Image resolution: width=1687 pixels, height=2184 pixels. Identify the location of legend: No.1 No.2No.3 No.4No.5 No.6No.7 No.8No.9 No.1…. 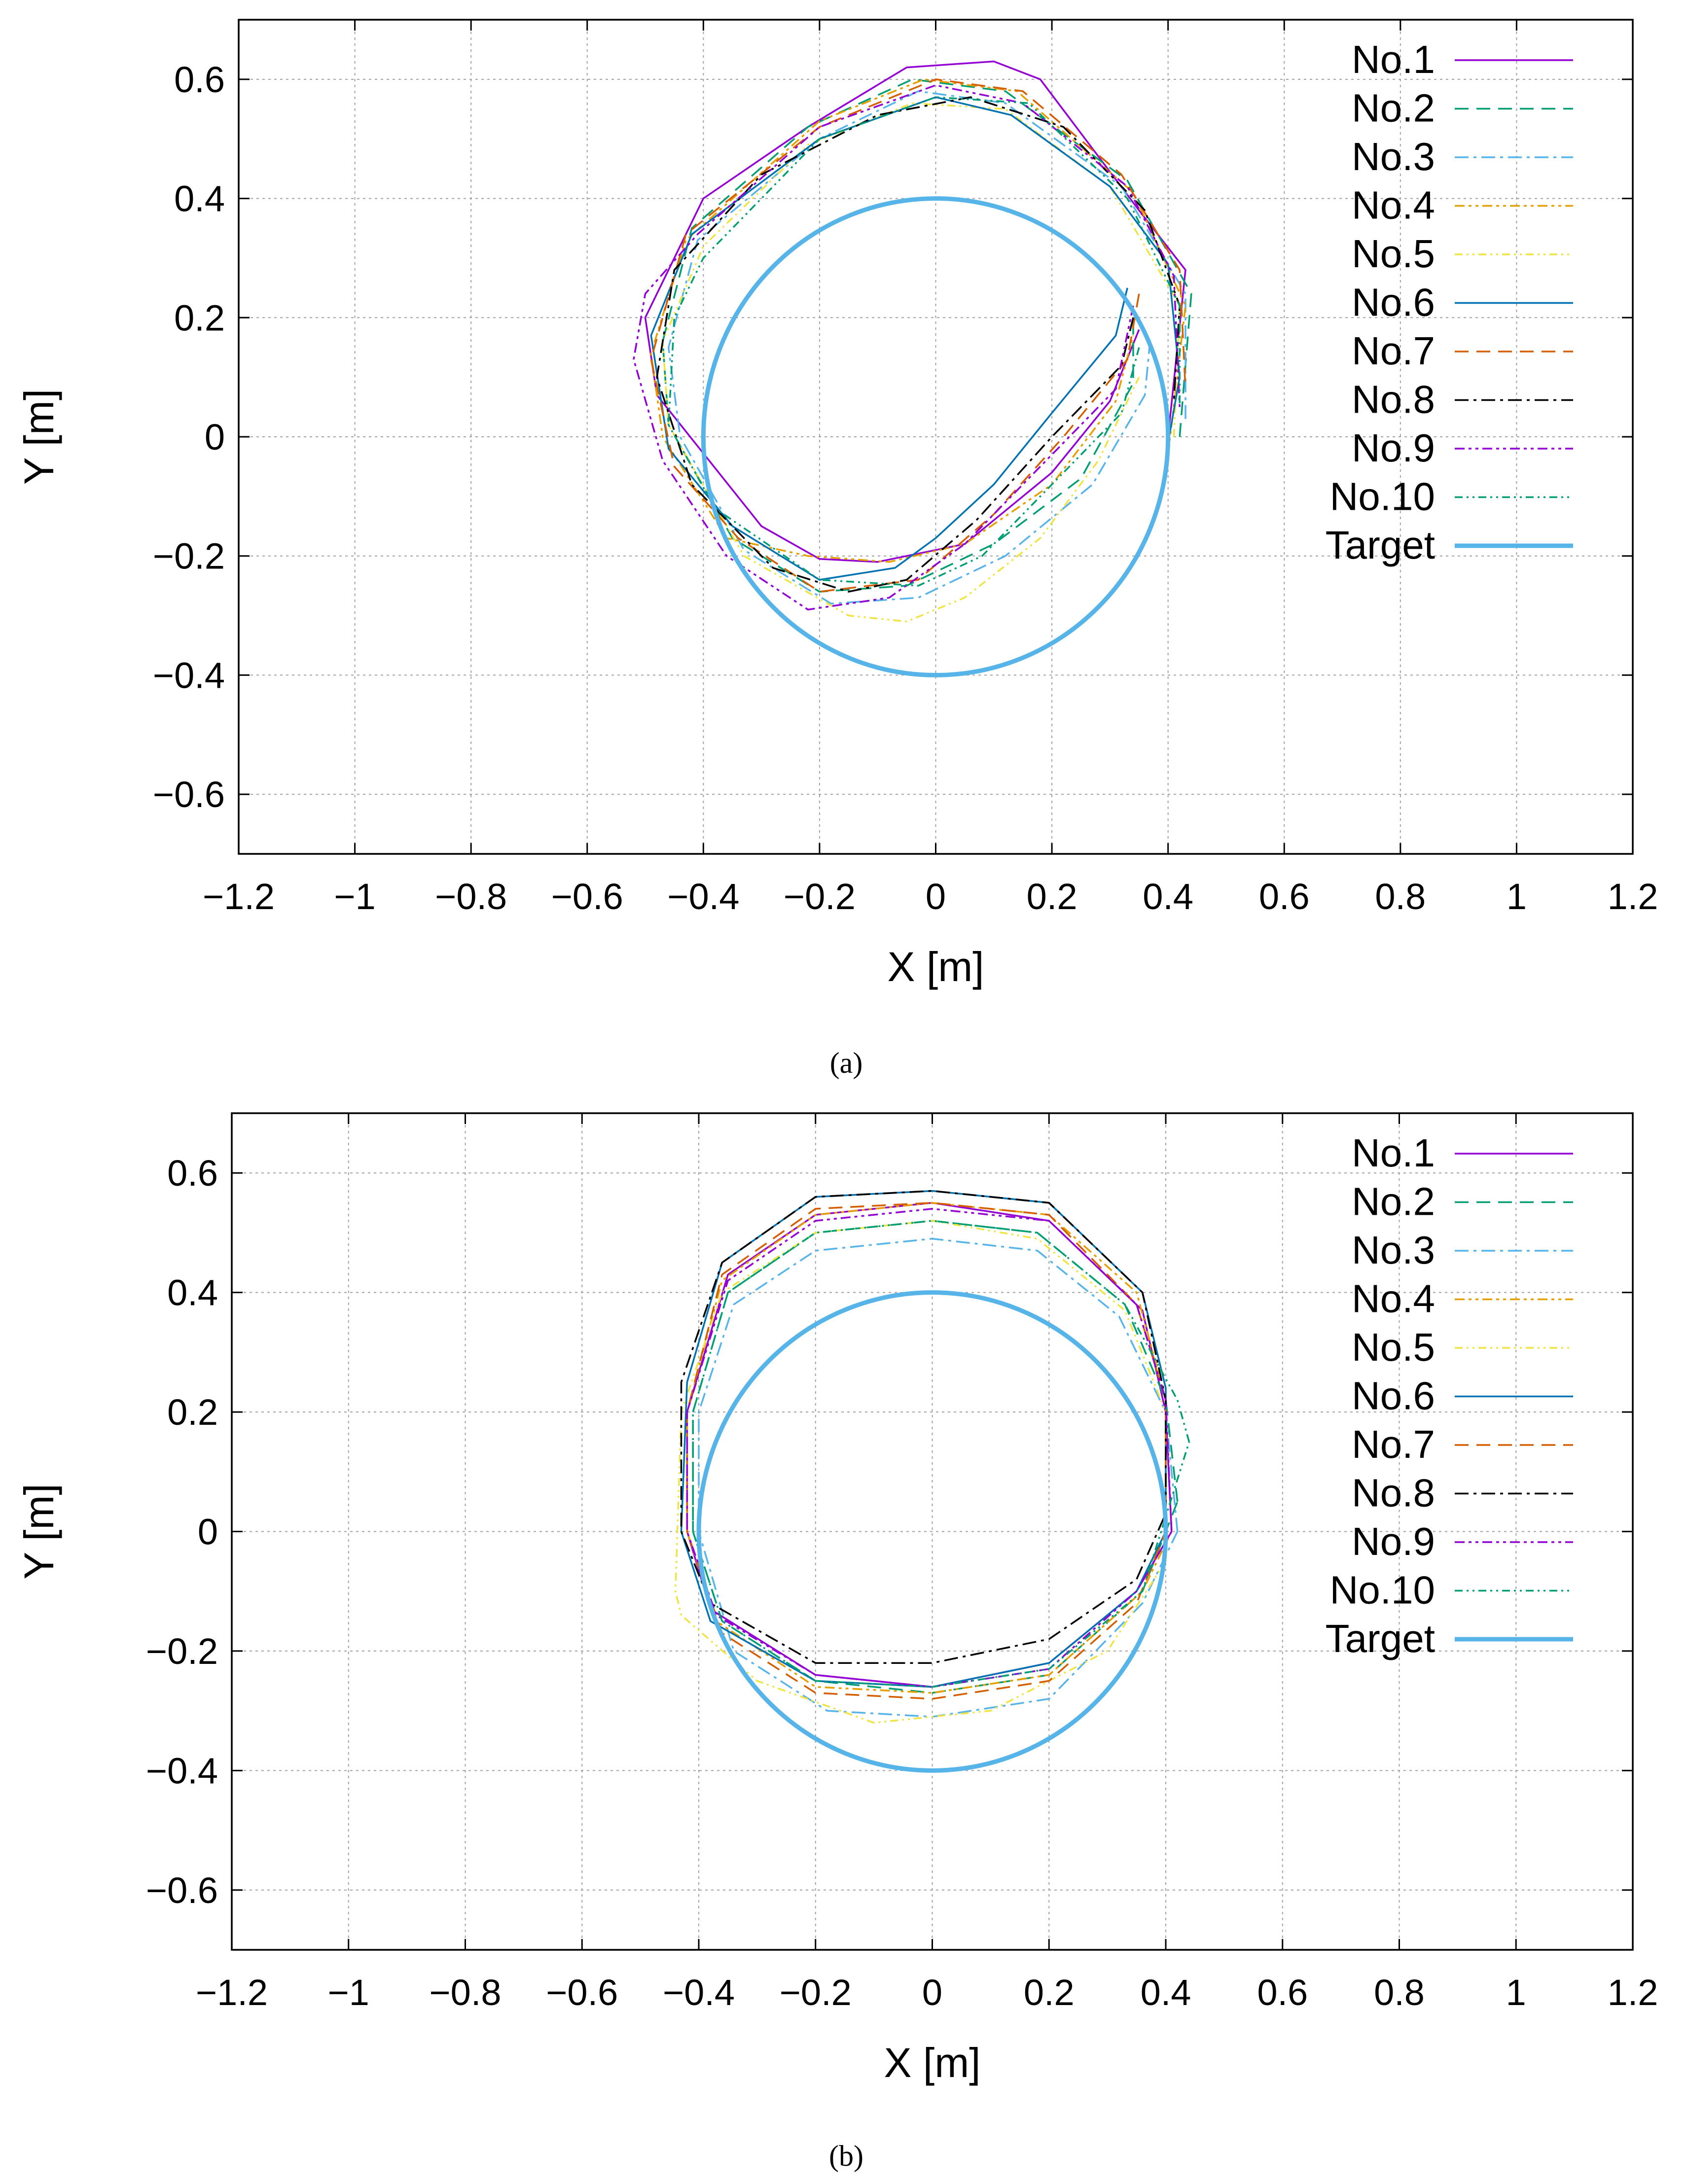
(1449, 1395).